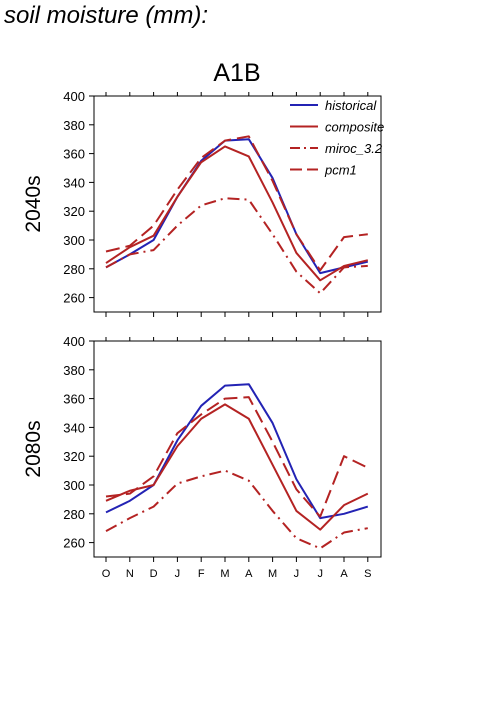  What do you see at coordinates (367, 574) in the screenshot?
I see `x-tick-label: S` at bounding box center [367, 574].